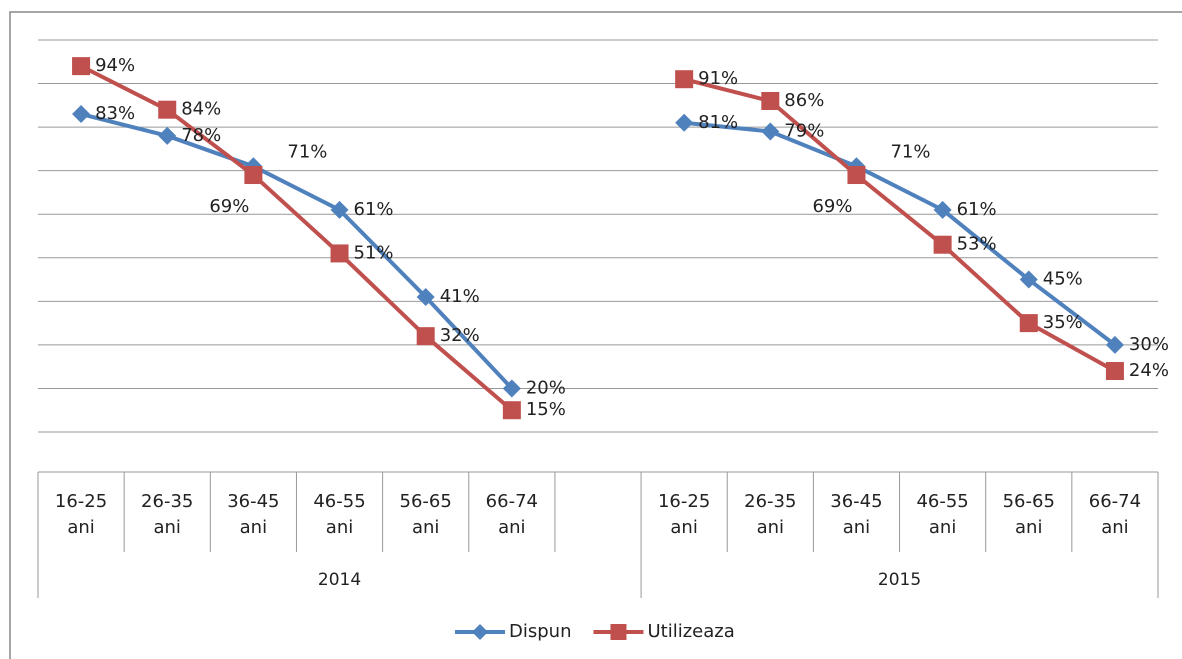 The width and height of the screenshot is (1182, 659). What do you see at coordinates (115, 113) in the screenshot?
I see `data-label: 83%` at bounding box center [115, 113].